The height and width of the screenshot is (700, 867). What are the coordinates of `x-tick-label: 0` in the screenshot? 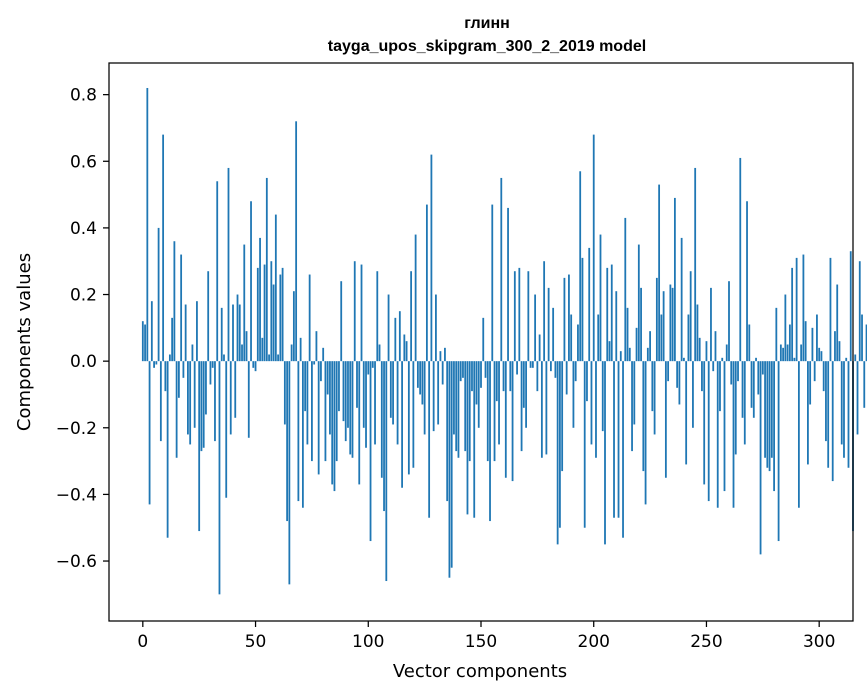 It's located at (142, 642).